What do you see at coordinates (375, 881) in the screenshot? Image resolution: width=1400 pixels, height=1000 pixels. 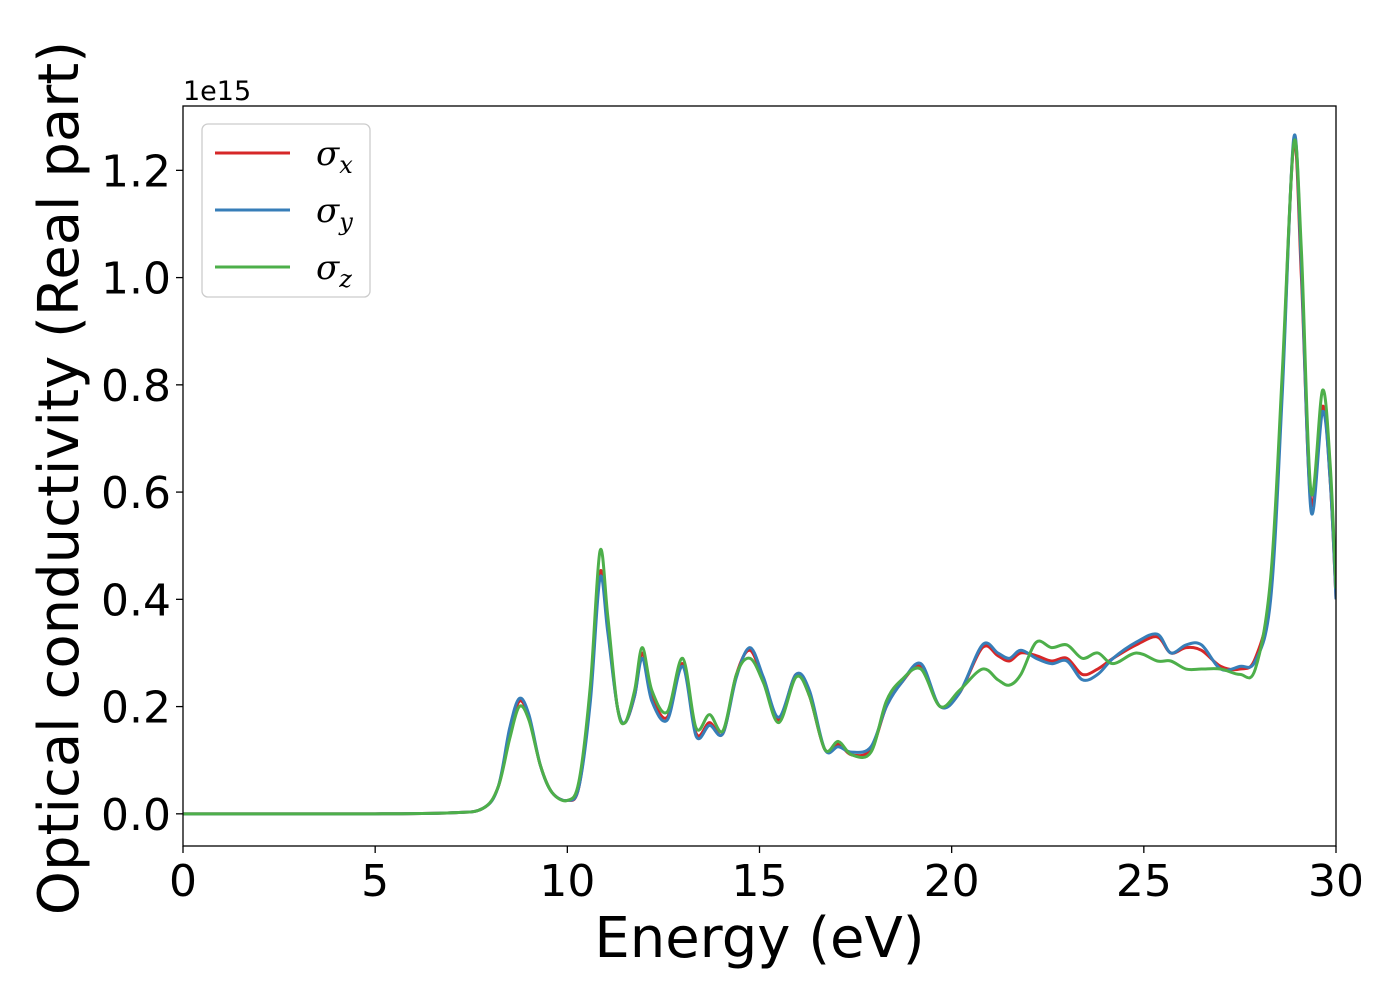 I see `x-tick-label: 5` at bounding box center [375, 881].